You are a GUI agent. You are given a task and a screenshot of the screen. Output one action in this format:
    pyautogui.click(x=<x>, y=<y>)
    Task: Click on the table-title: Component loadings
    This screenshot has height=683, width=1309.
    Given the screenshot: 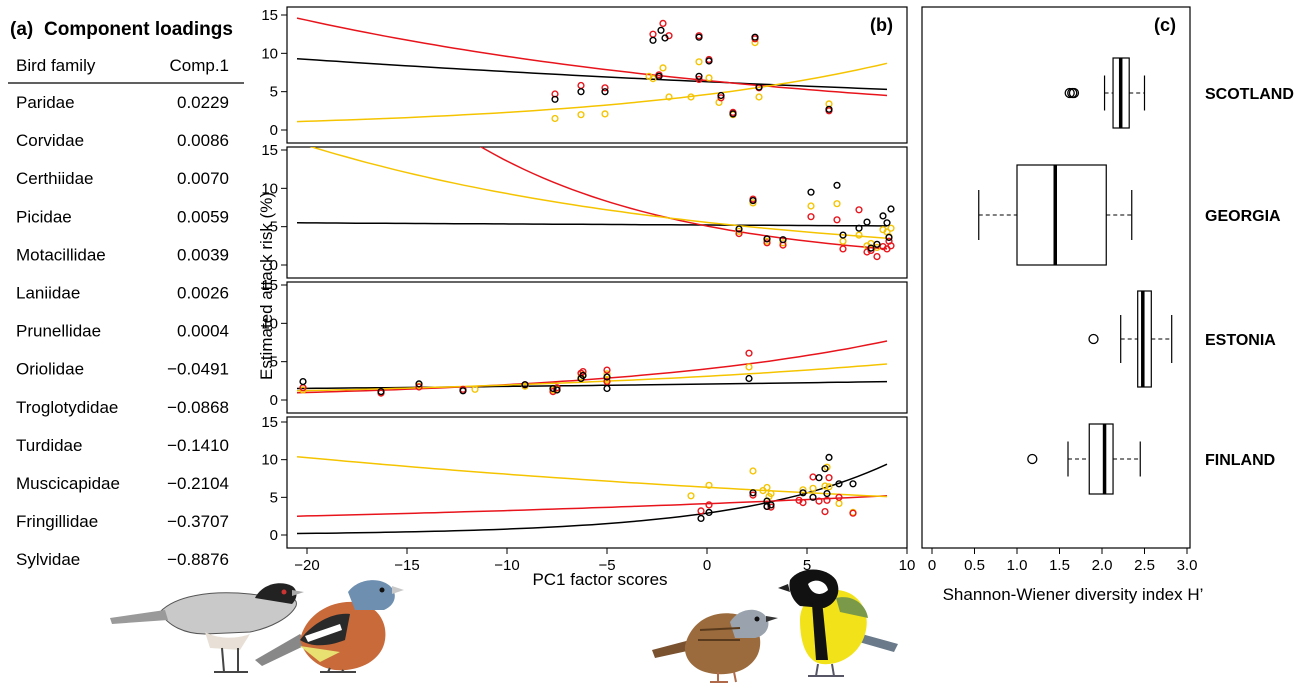 What is the action you would take?
    pyautogui.click(x=138, y=29)
    